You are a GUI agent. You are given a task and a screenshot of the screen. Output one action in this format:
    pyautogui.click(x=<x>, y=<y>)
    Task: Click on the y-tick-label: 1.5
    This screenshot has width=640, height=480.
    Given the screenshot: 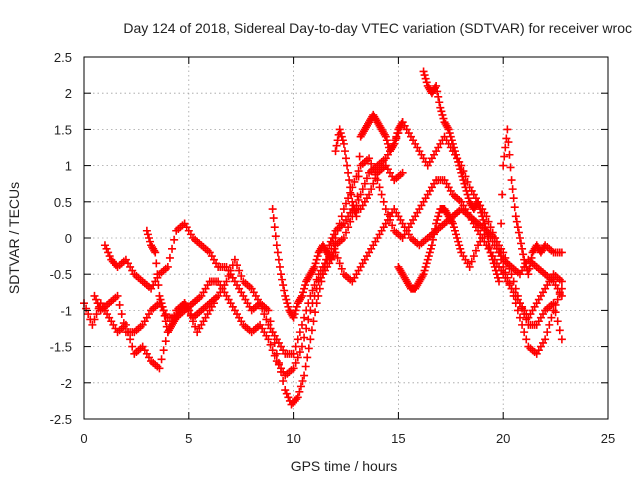 What is the action you would take?
    pyautogui.click(x=63, y=129)
    